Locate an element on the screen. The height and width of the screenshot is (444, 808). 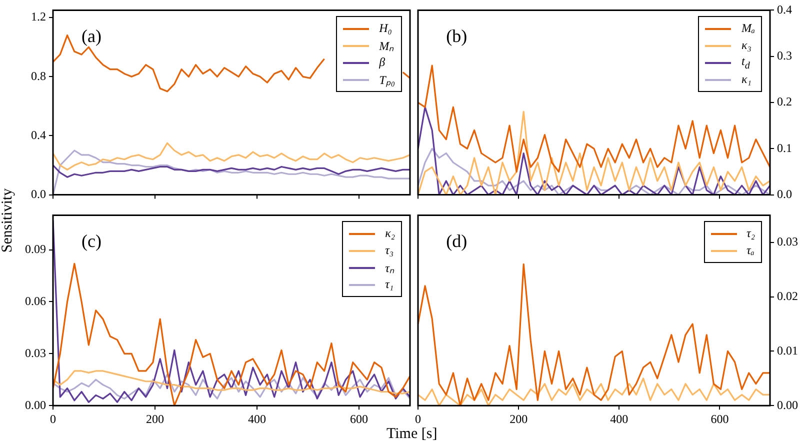
y-tick-label: 0.8 is located at coordinates (38, 75).